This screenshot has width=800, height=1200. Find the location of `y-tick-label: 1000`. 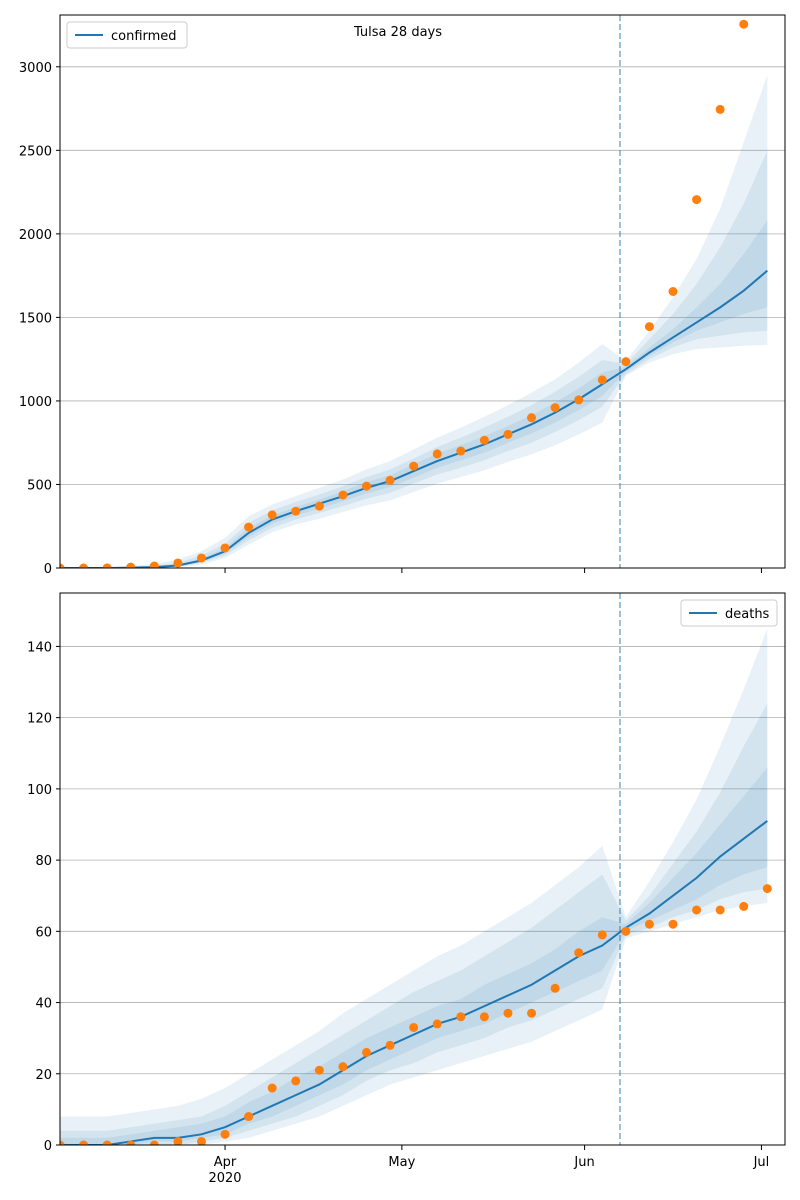

y-tick-label: 1000 is located at coordinates (35, 402).